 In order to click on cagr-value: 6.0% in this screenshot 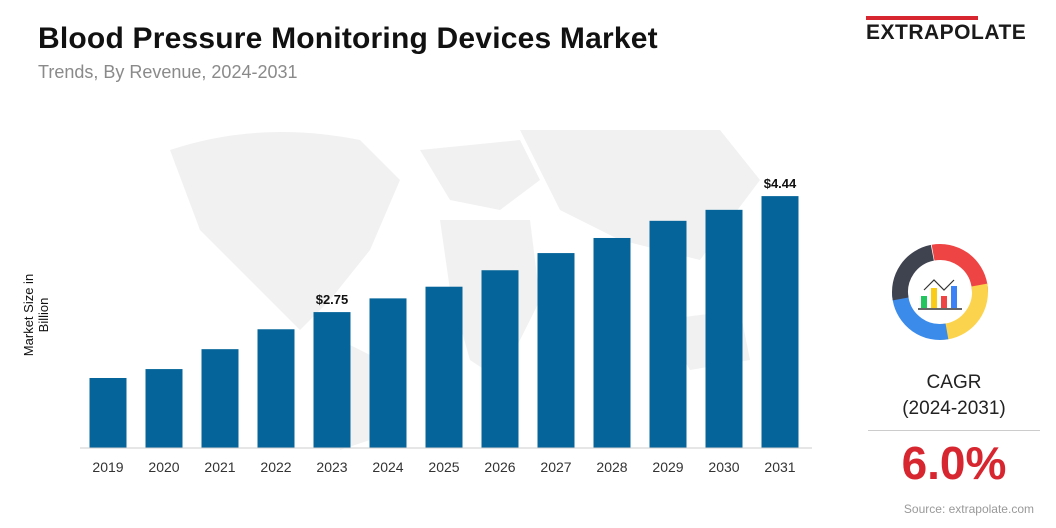, I will do `click(954, 463)`.